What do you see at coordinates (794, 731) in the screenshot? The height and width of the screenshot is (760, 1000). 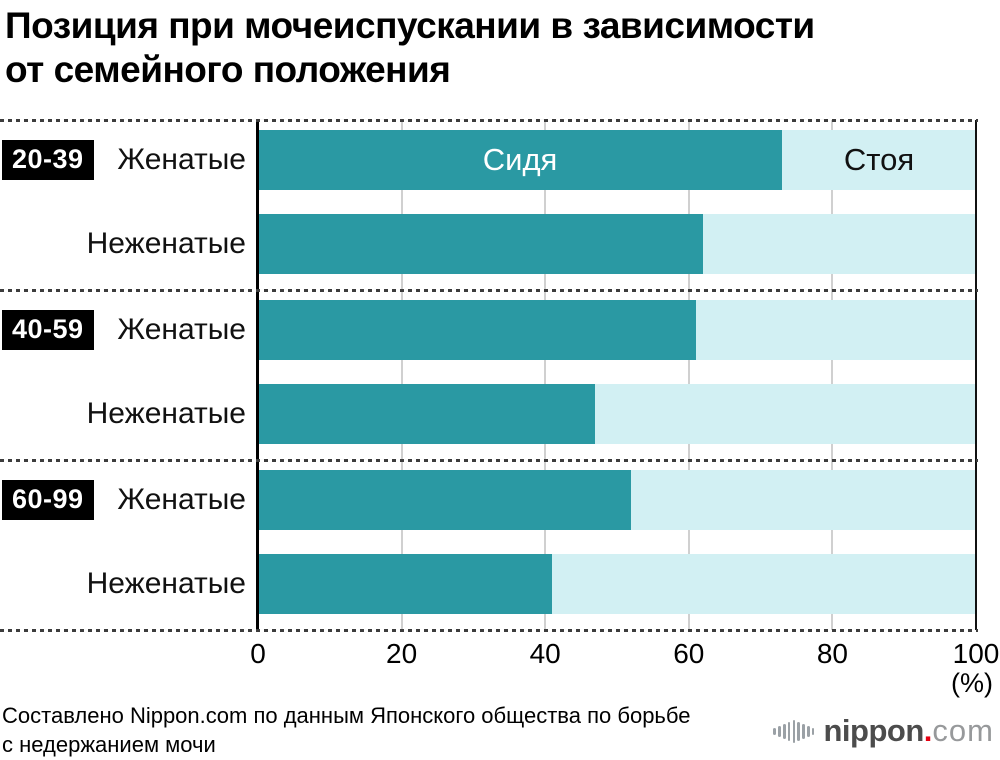 I see `waveform-icon` at bounding box center [794, 731].